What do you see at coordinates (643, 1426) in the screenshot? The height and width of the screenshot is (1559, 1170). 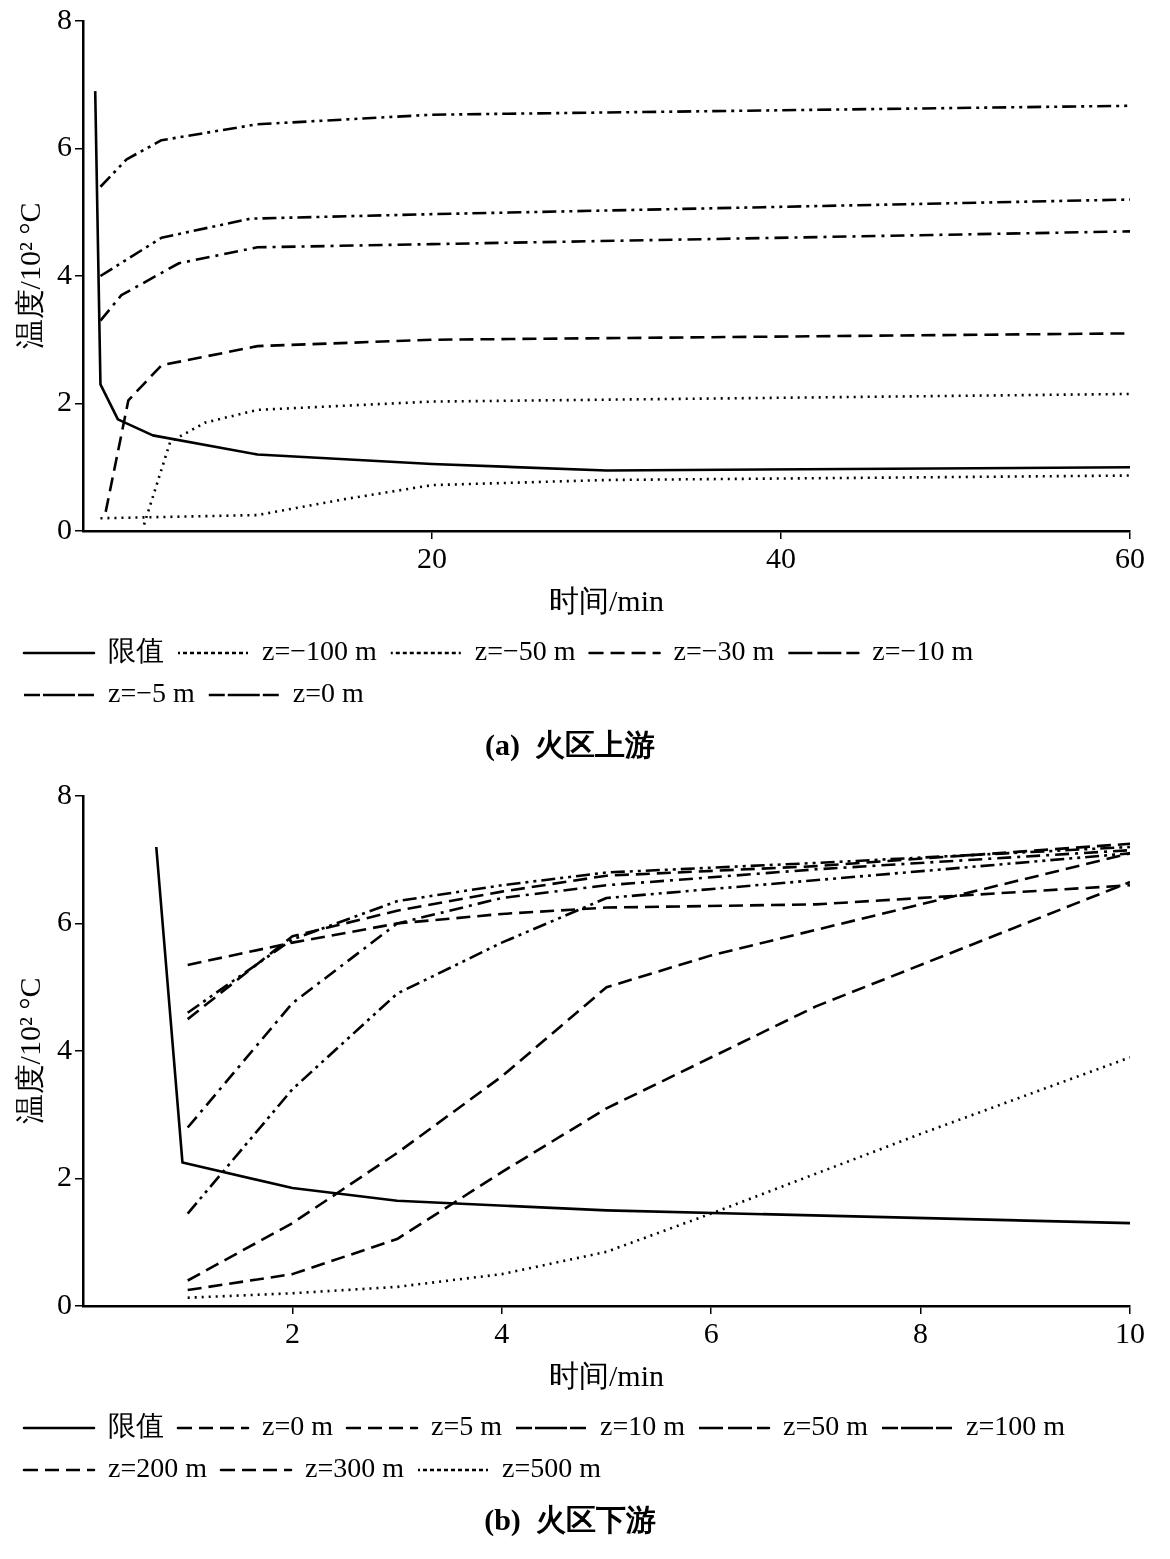 I see `legend-label: z=10 m` at bounding box center [643, 1426].